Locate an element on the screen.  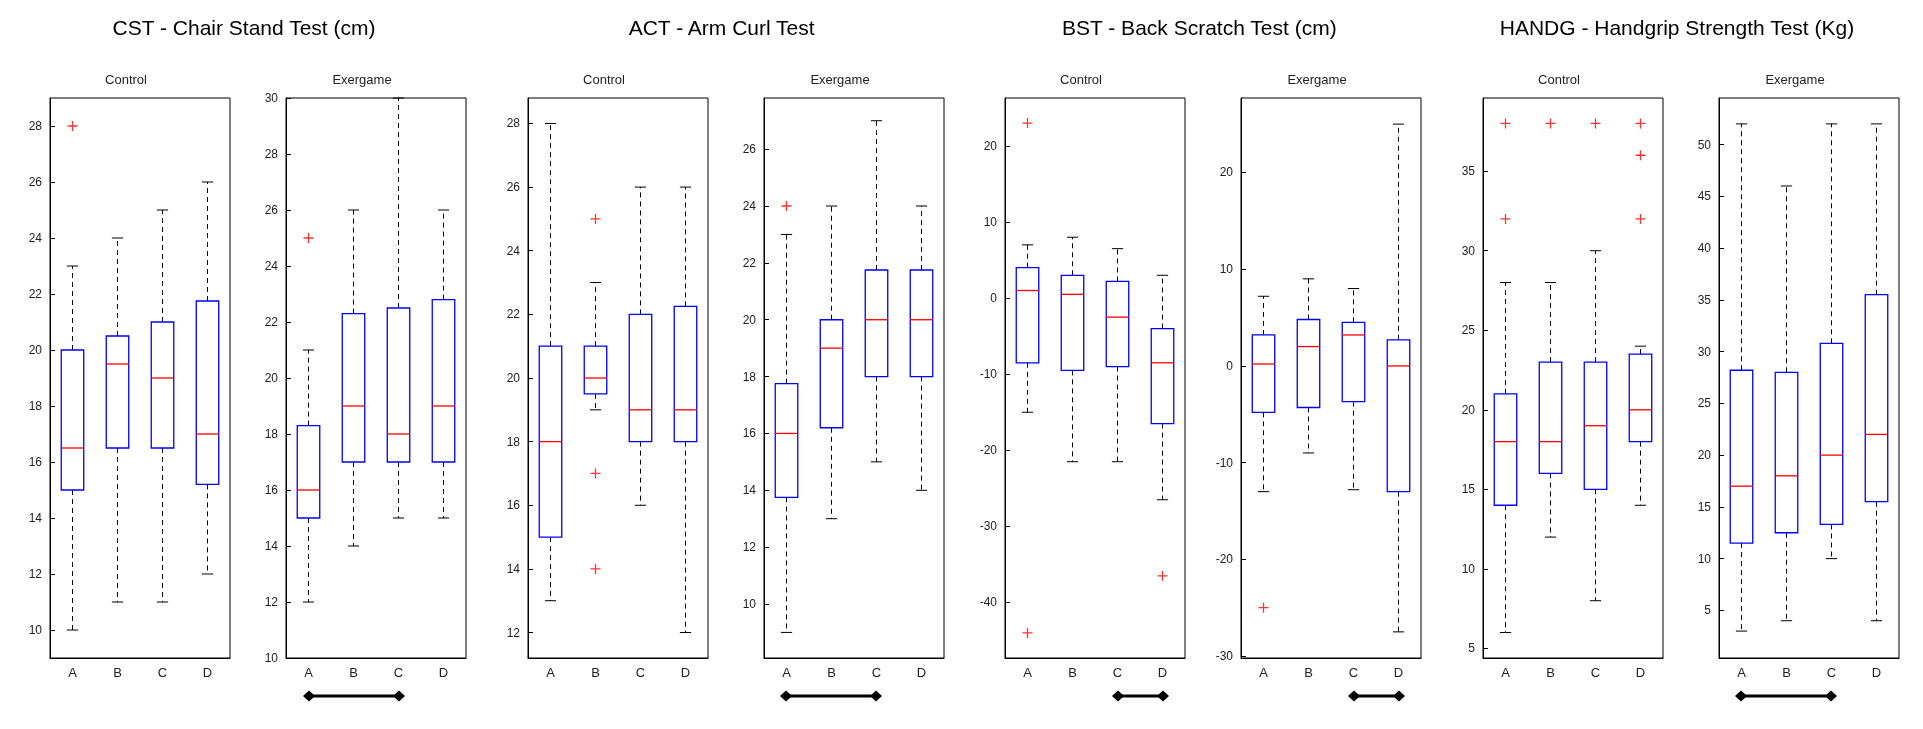
chart-title: BST - Back Scratch Test (cm) is located at coordinates (1199, 28).